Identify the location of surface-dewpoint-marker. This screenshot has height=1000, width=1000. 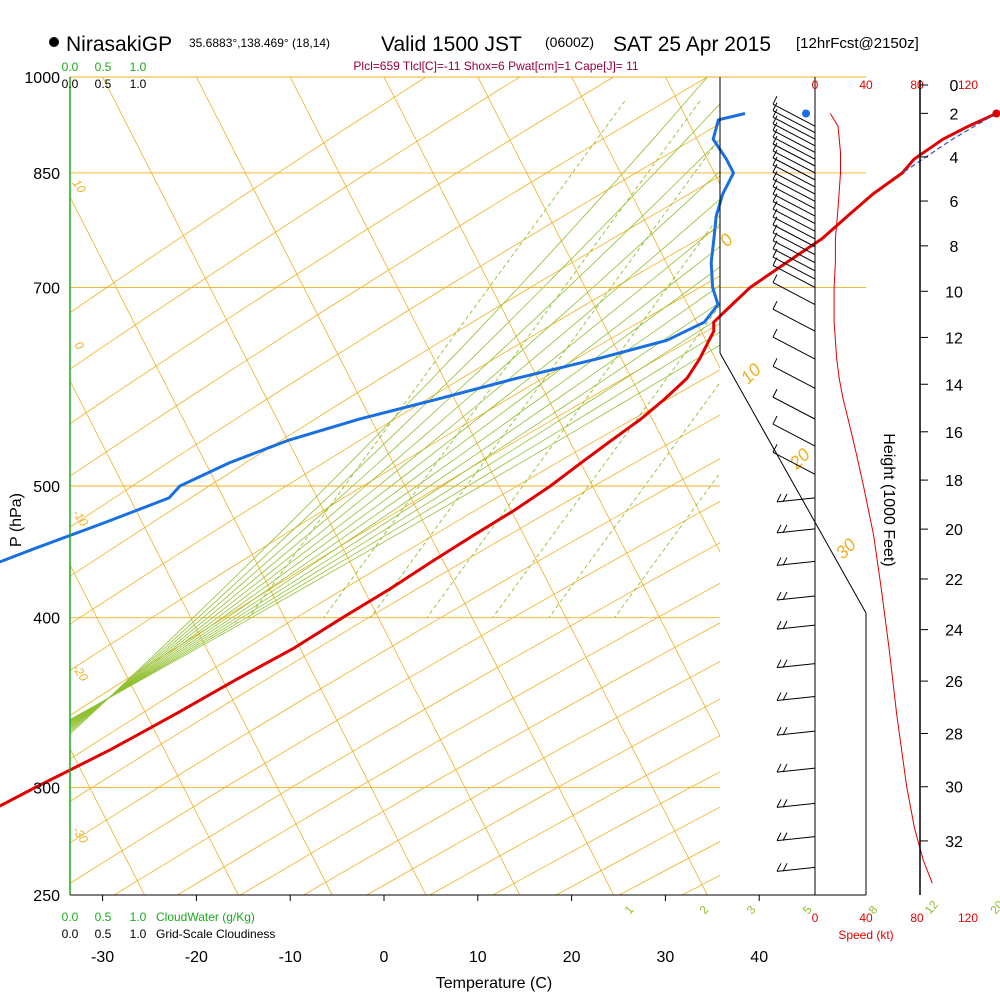
(806, 113).